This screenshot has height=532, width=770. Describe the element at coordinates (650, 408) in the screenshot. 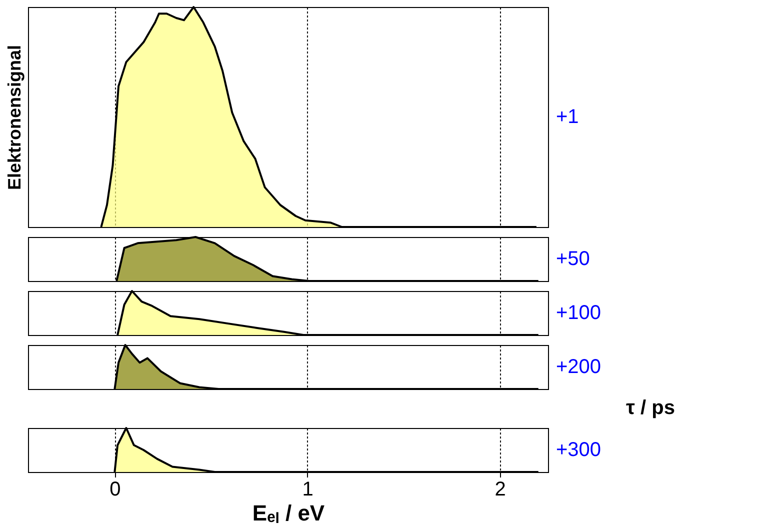

I see `text: τ / ps` at that location.